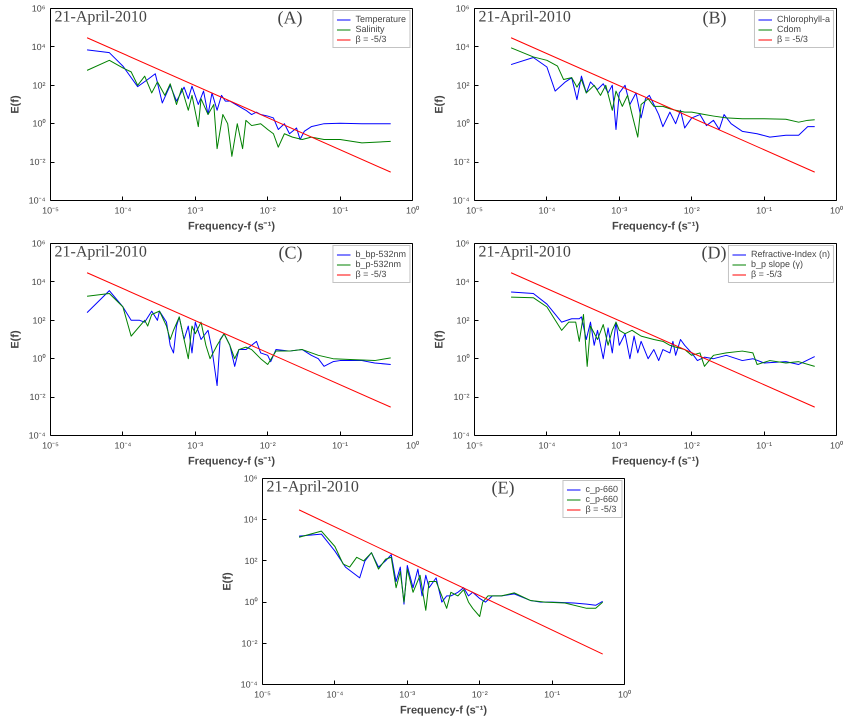 The image size is (848, 719). I want to click on annotation: (C), so click(290, 252).